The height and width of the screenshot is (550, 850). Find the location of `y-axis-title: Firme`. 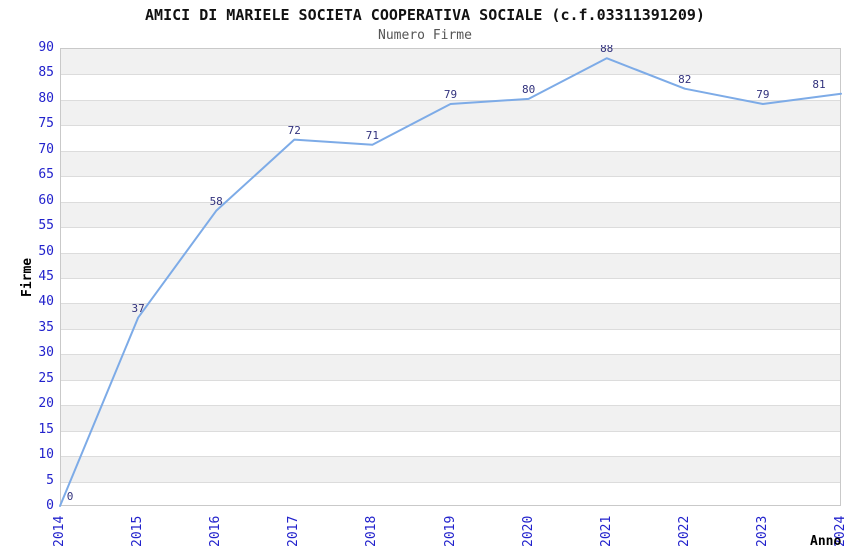

y-axis-title: Firme is located at coordinates (27, 277).